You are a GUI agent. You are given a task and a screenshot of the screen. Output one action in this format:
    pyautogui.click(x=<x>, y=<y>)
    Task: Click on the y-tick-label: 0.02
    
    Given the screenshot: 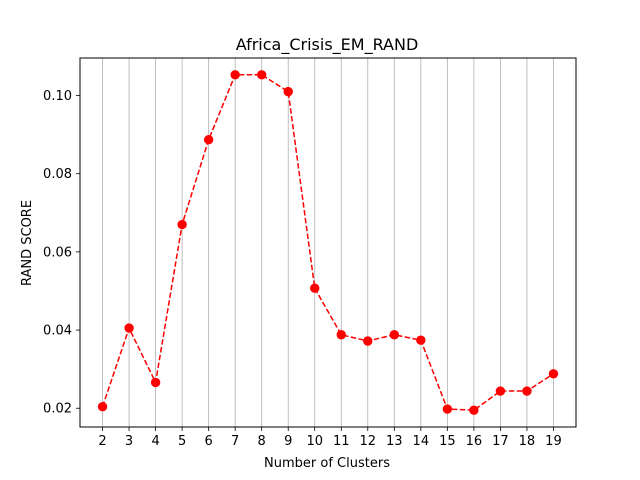 What is the action you would take?
    pyautogui.click(x=57, y=409)
    